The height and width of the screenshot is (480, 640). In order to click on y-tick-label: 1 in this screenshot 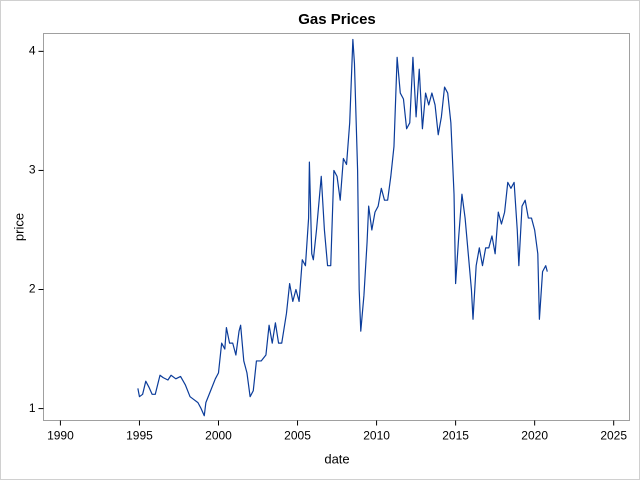, I will do `click(32, 408)`.